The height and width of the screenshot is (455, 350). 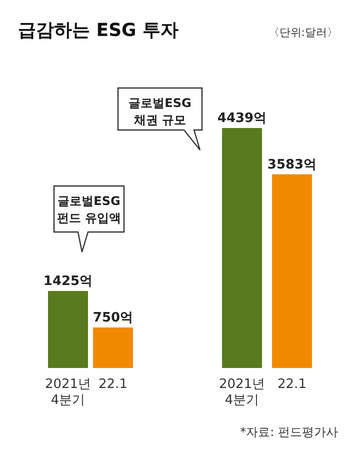 I want to click on data-label: 3583억, so click(x=292, y=164).